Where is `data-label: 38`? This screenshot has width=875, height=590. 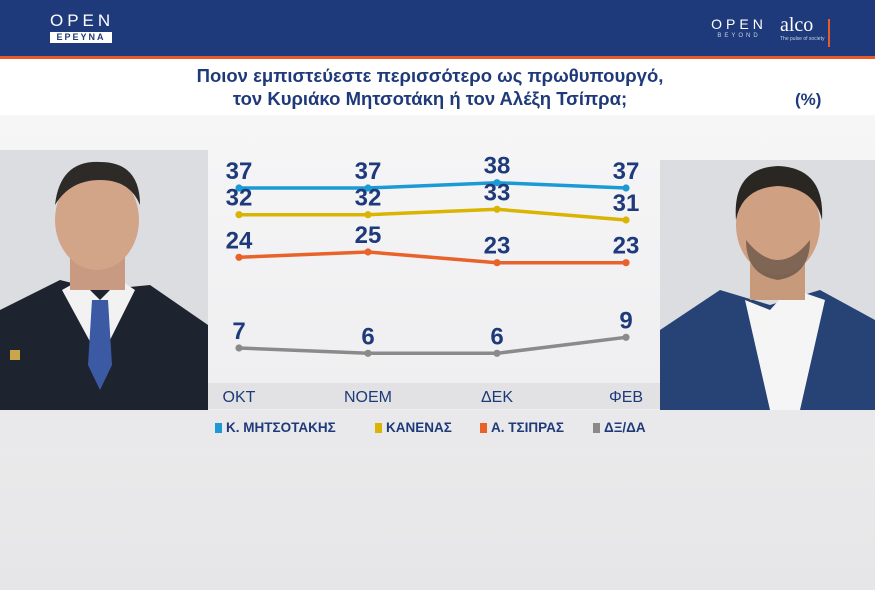 data-label: 38 is located at coordinates (497, 166).